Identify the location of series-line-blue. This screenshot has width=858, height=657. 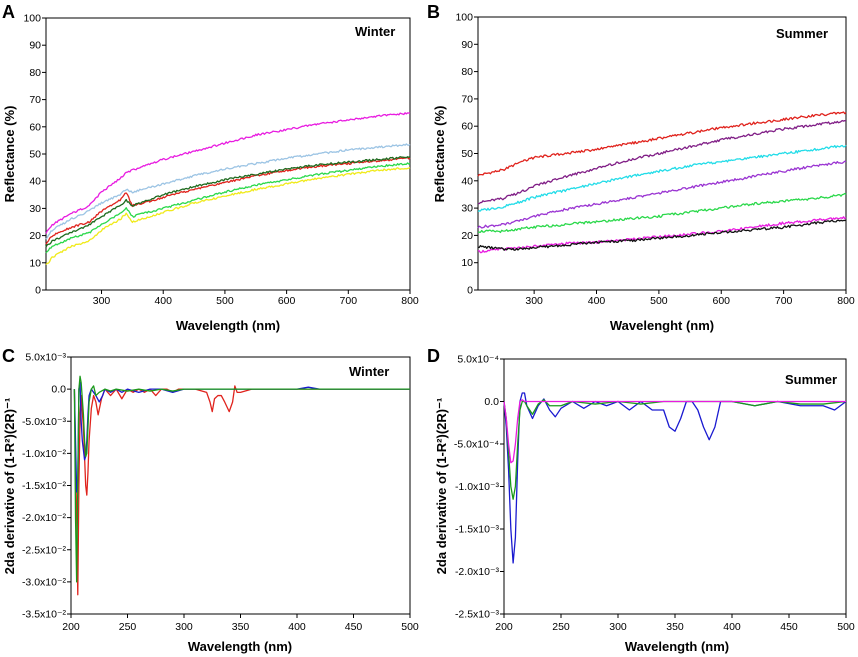
(675, 478).